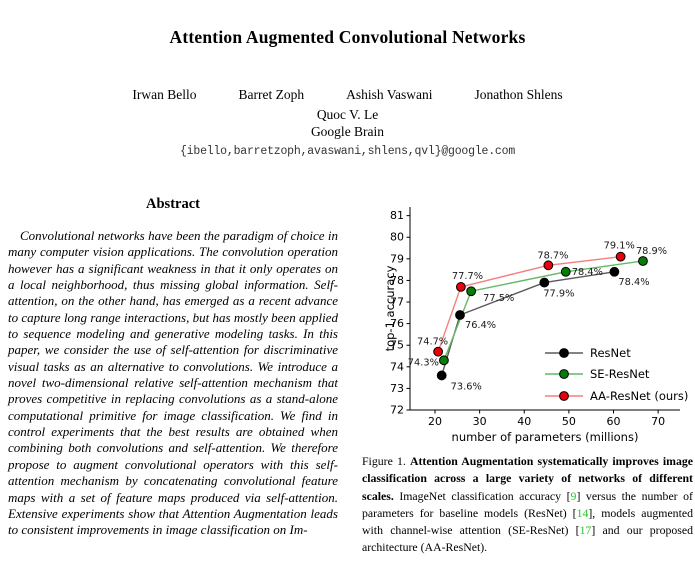  Describe the element at coordinates (558, 294) in the screenshot. I see `data-point-label: 77.9%` at that location.